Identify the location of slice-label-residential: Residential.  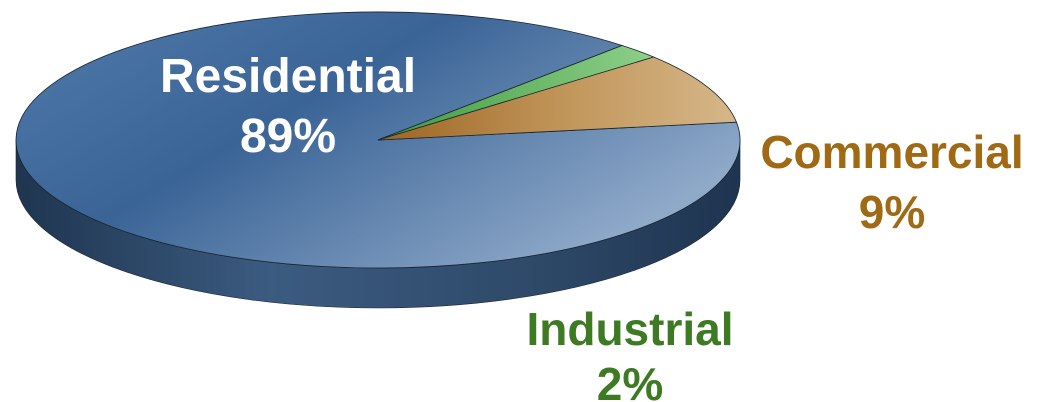
(288, 76).